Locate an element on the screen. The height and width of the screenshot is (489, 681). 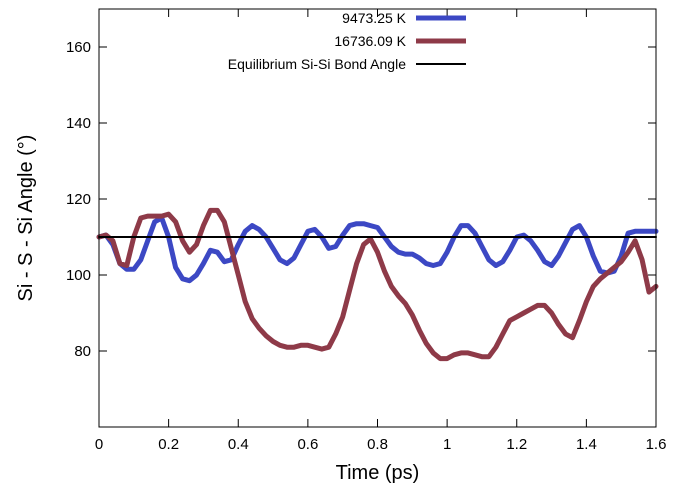
y-tick-label: 80 is located at coordinates (82, 351).